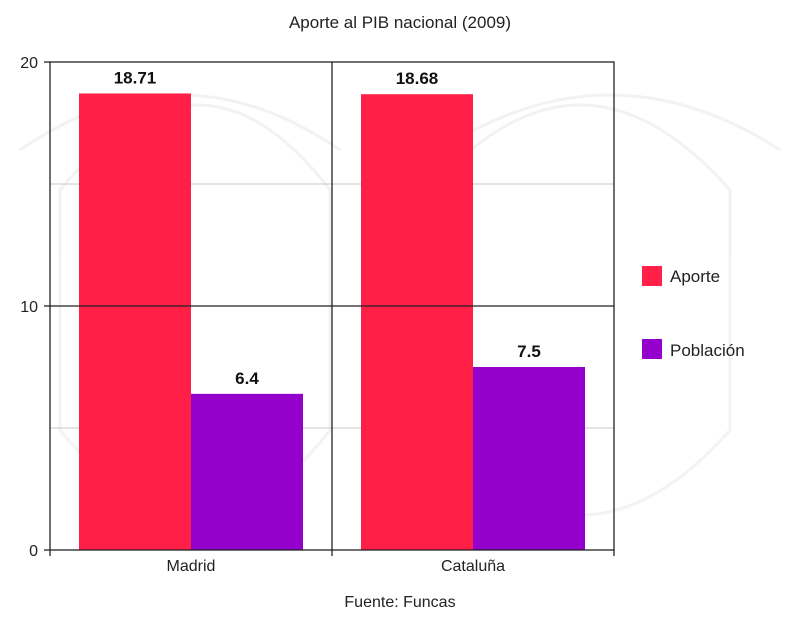 The image size is (800, 617). What do you see at coordinates (707, 350) in the screenshot?
I see `legend-label-poblacion: Población` at bounding box center [707, 350].